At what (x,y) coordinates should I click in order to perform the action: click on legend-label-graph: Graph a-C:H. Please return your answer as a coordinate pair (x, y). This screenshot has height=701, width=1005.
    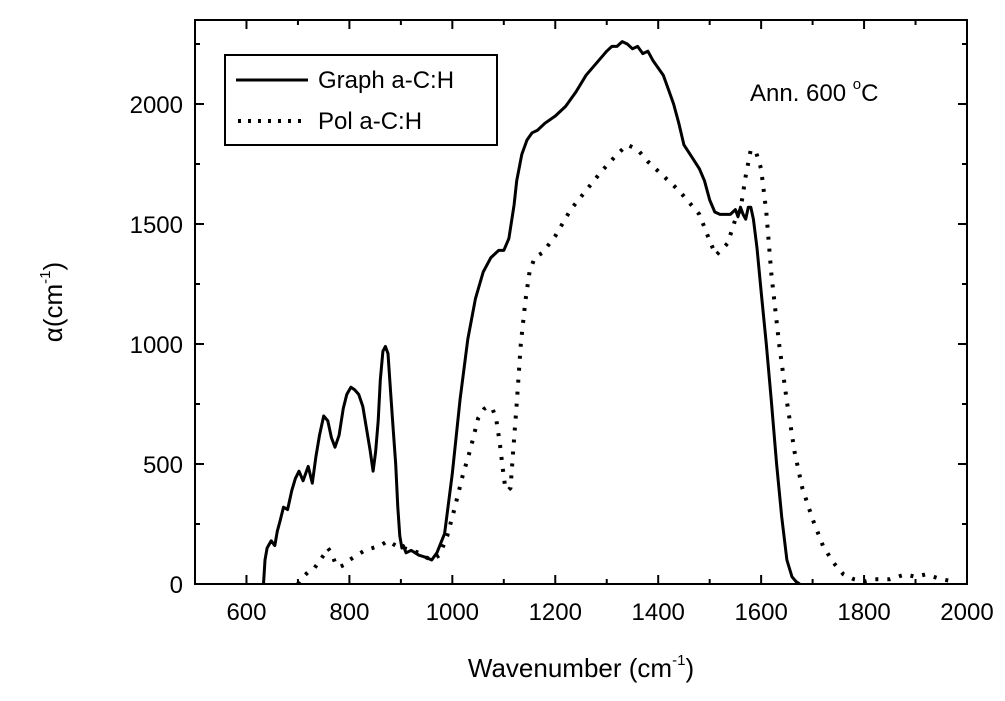
    Looking at the image, I should click on (386, 80).